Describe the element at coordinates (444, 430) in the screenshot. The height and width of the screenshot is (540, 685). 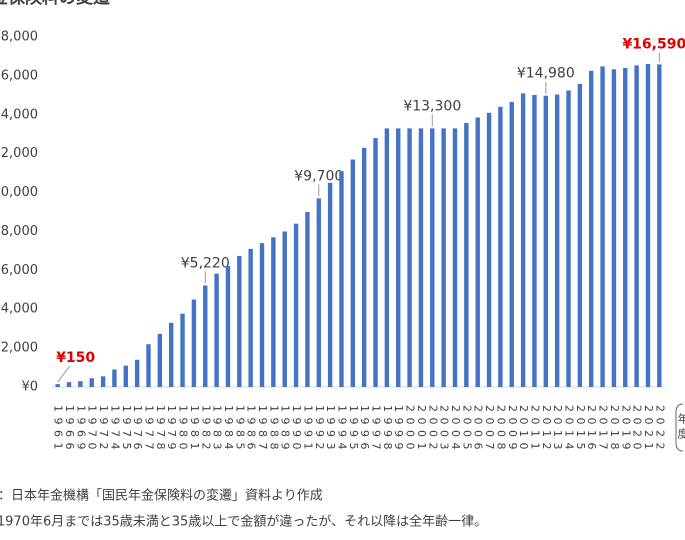
I see `x-tick-label: 2003` at that location.